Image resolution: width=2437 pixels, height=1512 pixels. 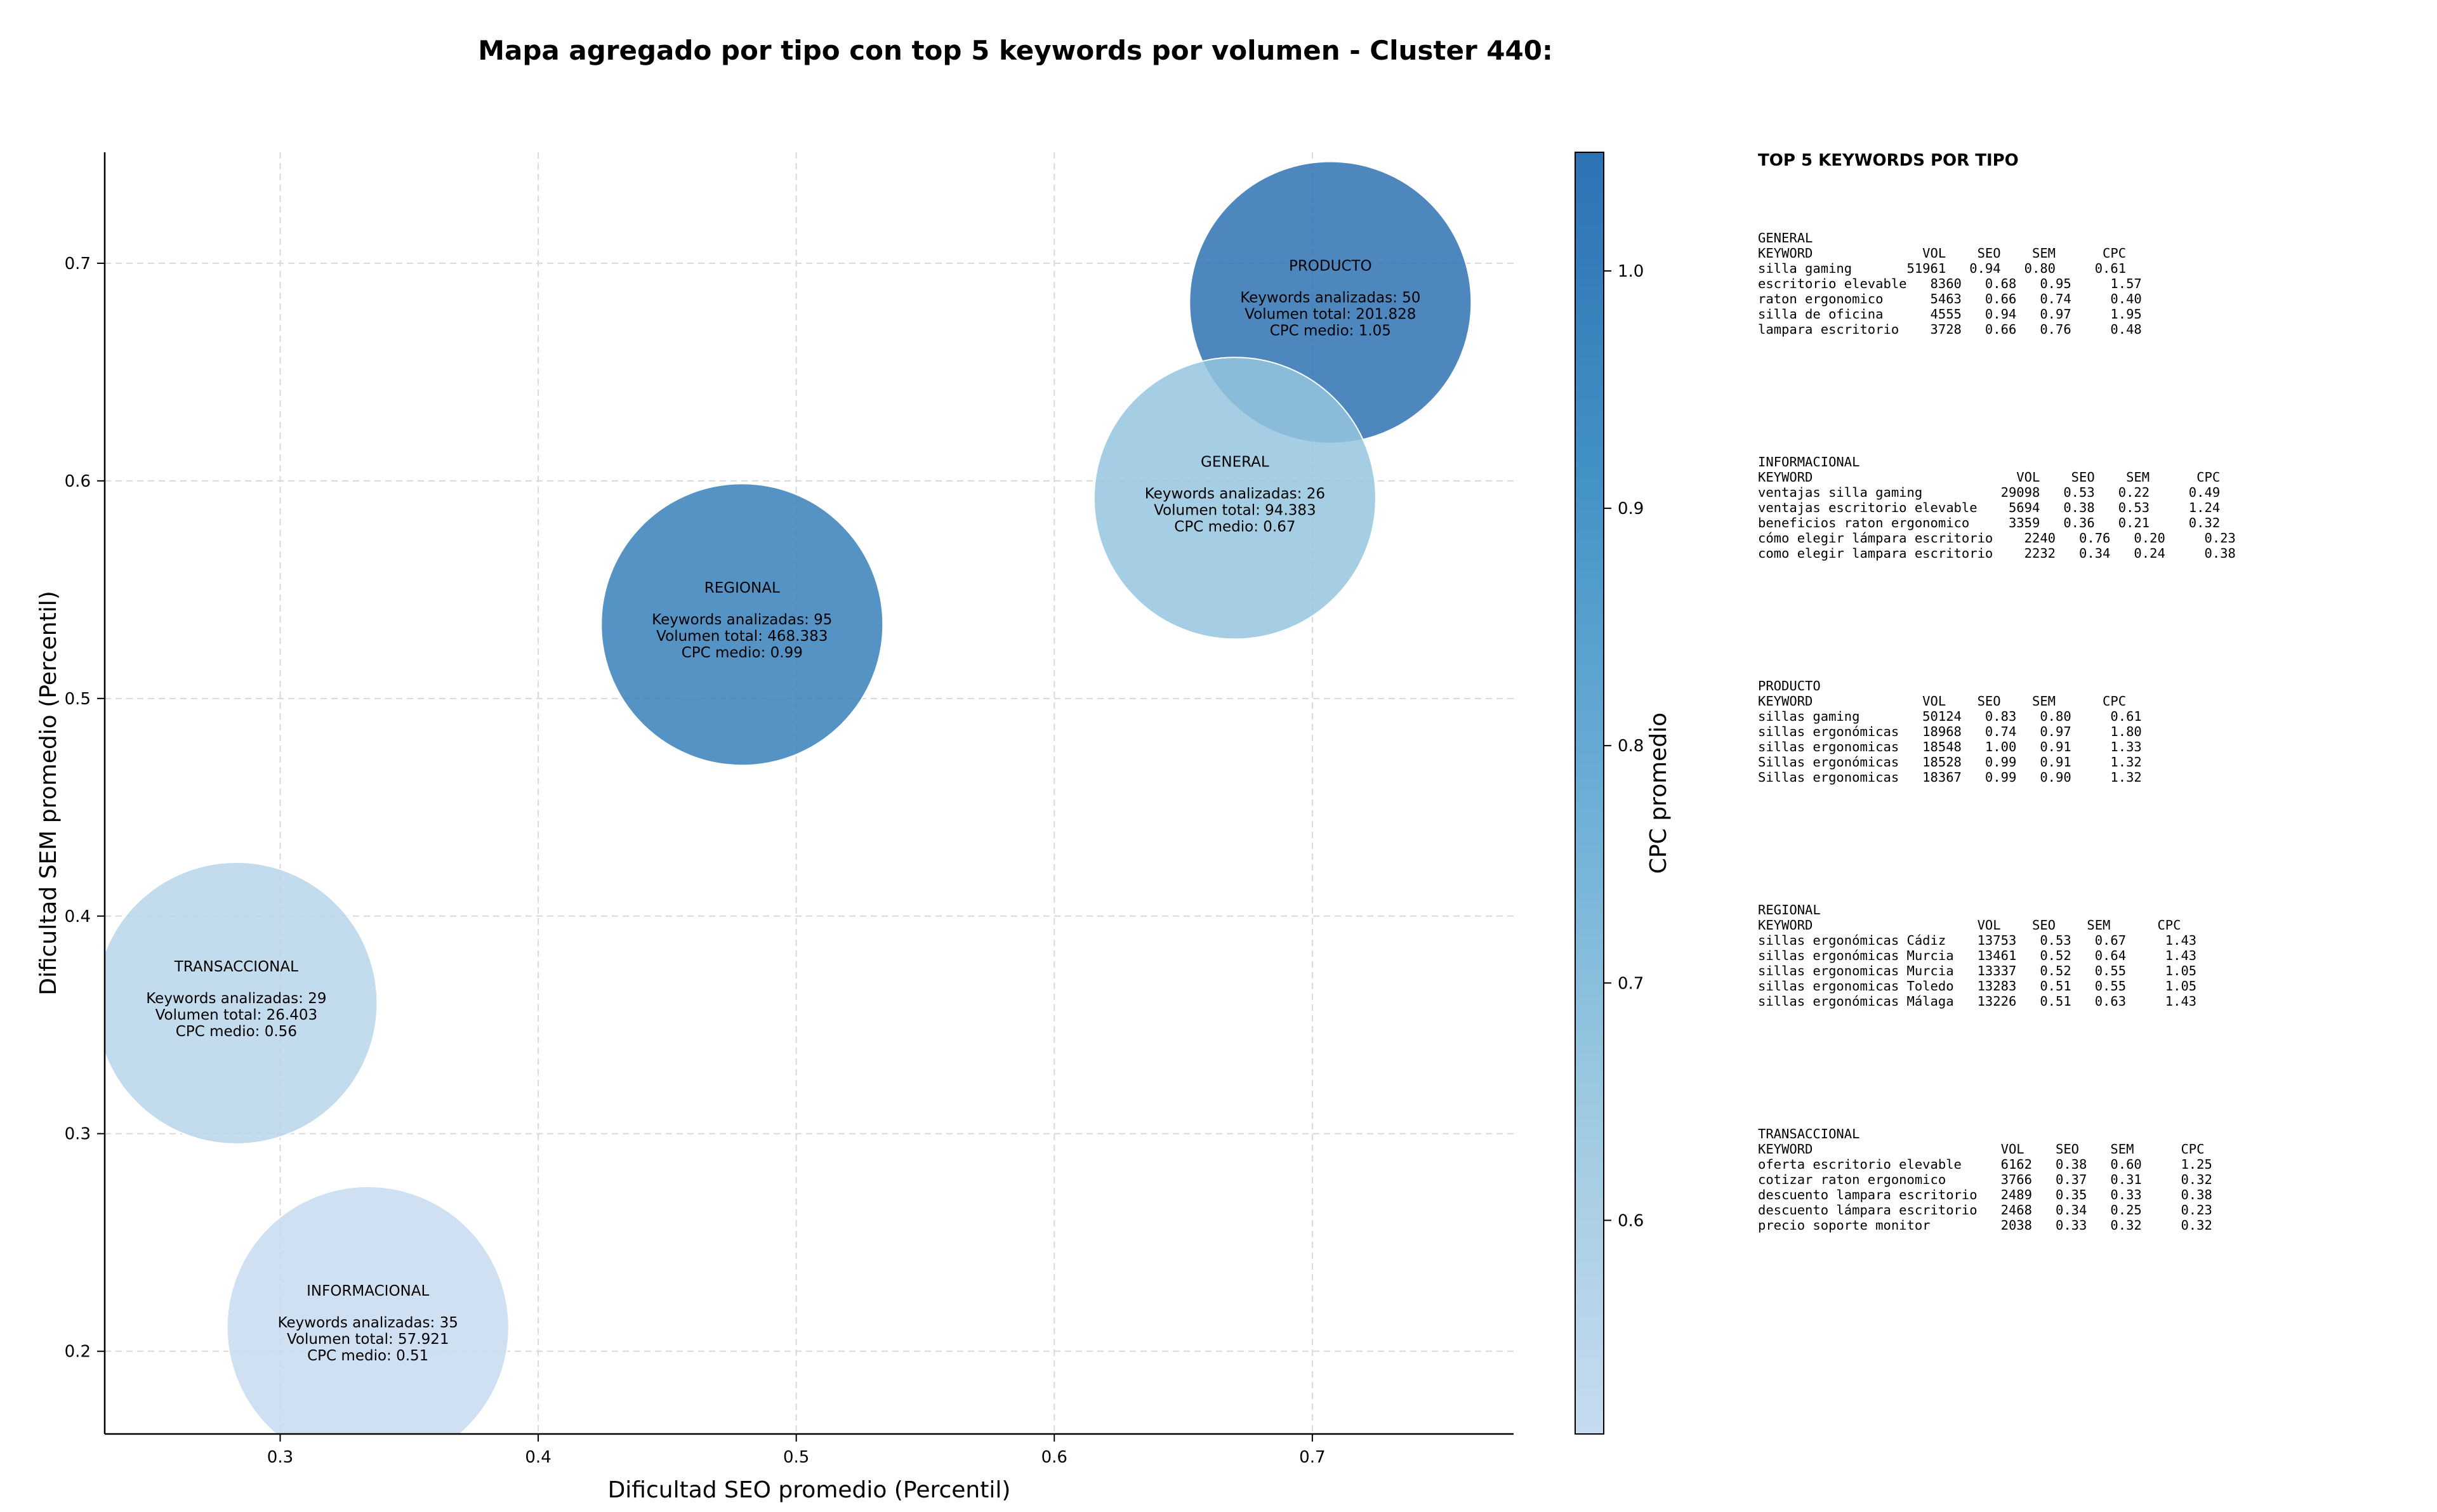 What do you see at coordinates (236, 1032) in the screenshot?
I see `bubble-cpc-label: CPC medio: 0.56` at bounding box center [236, 1032].